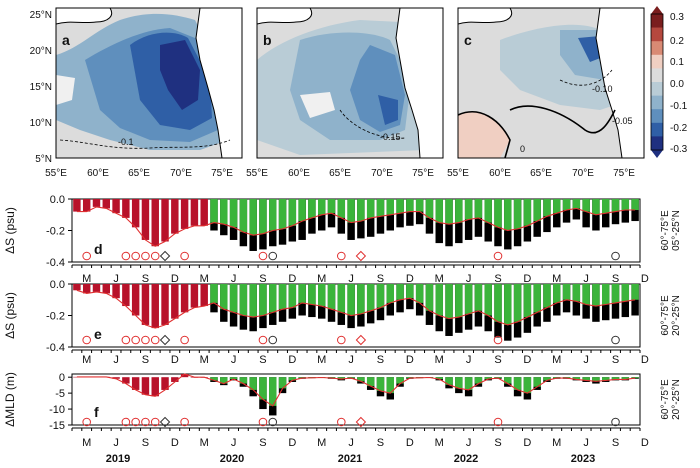 This screenshot has width=700, height=468. I want to click on colorbar-label: 0.0, so click(677, 84).